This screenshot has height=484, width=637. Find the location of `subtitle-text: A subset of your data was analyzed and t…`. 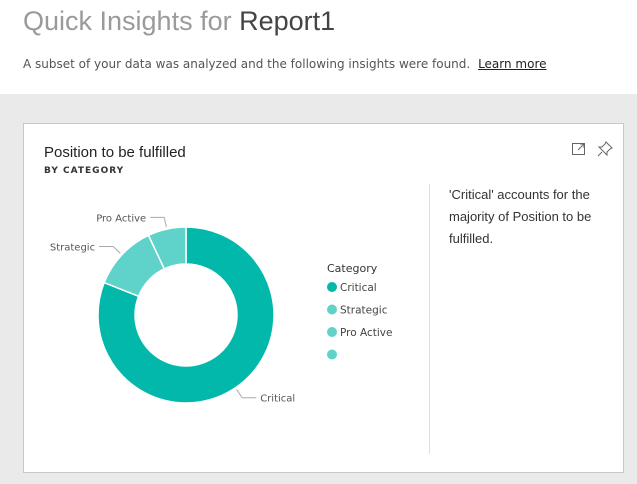

subtitle-text: A subset of your data was analyzed and t… is located at coordinates (247, 64).